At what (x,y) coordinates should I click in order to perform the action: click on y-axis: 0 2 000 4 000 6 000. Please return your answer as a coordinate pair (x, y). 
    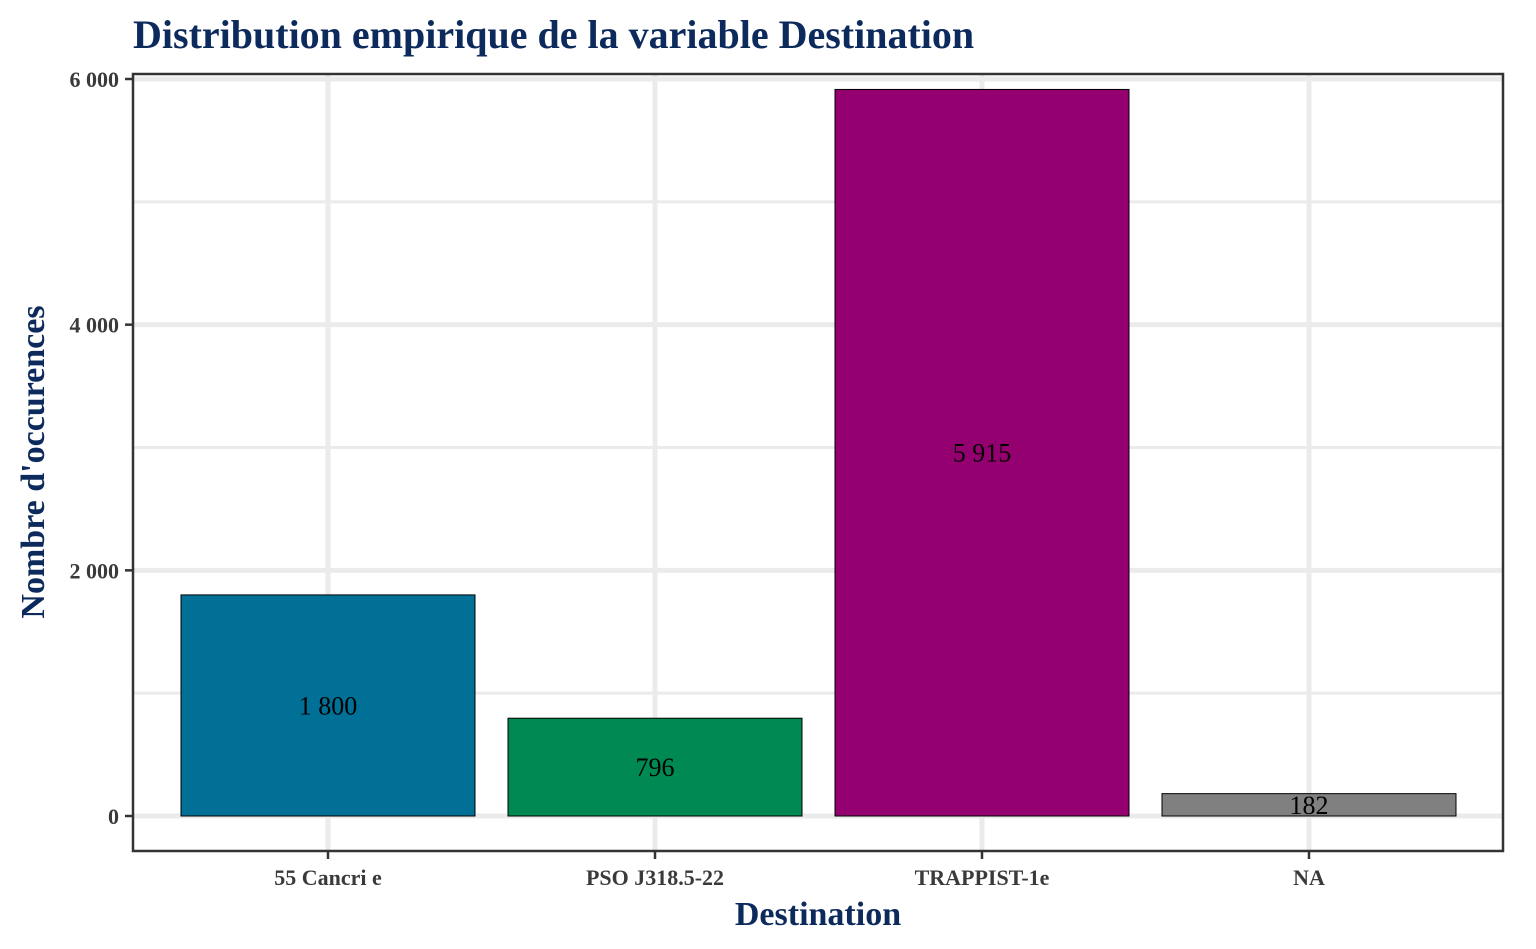
    Looking at the image, I should click on (101, 448).